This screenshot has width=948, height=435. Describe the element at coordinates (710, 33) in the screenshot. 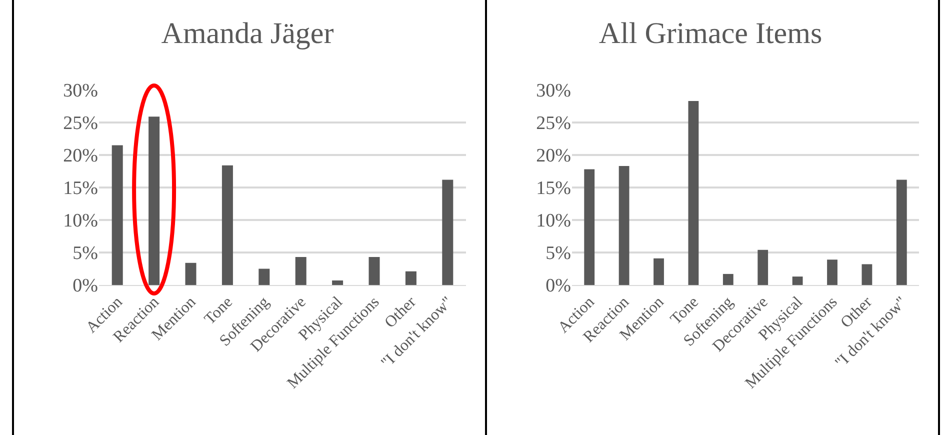

I see `chart-title: All Grimace Items` at that location.